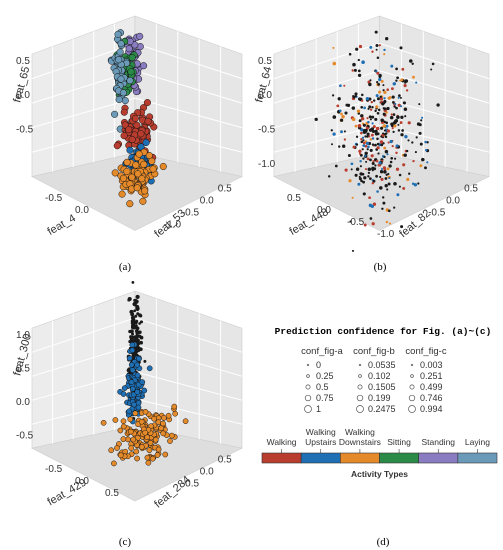 The image size is (503, 550). Describe the element at coordinates (320, 442) in the screenshot. I see `activity-label: Upstairs` at that location.